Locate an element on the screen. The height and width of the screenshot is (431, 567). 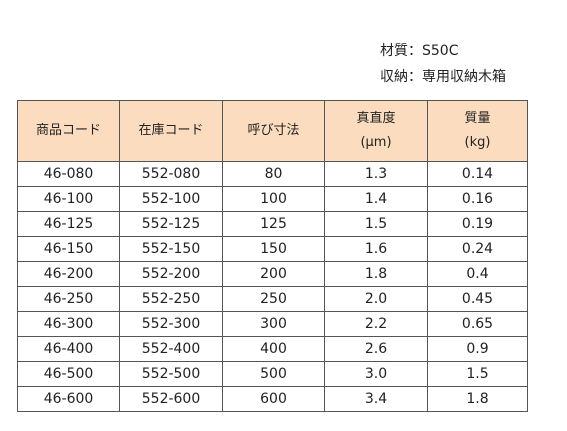
table-row: 46-150 552-150 150 1.6 0.24 is located at coordinates (272, 249).